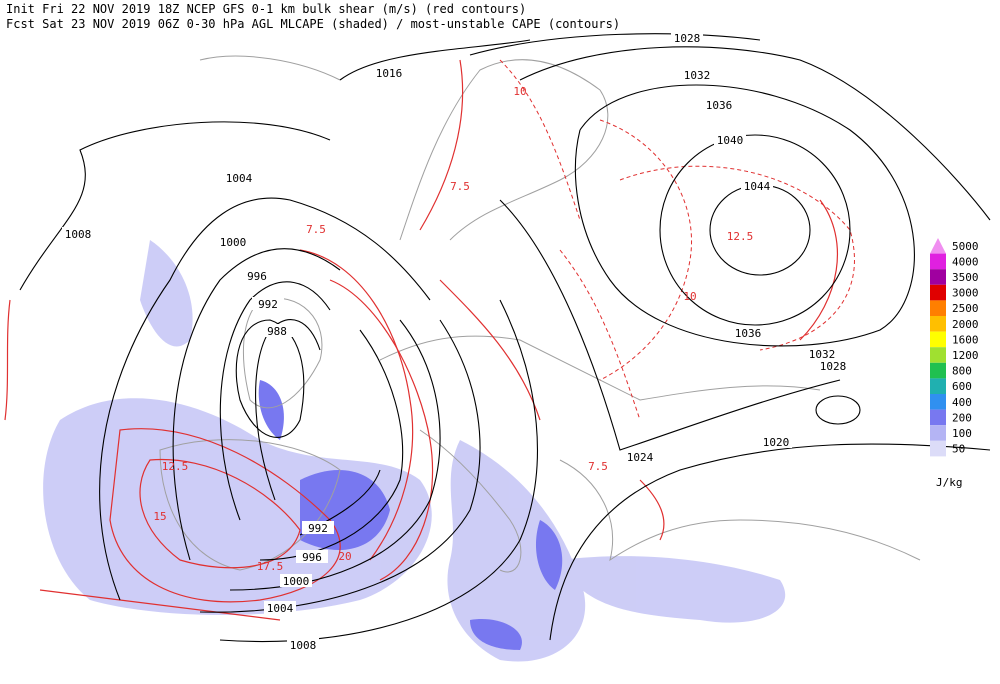  Describe the element at coordinates (965, 324) in the screenshot. I see `legend-label: 2000` at that location.